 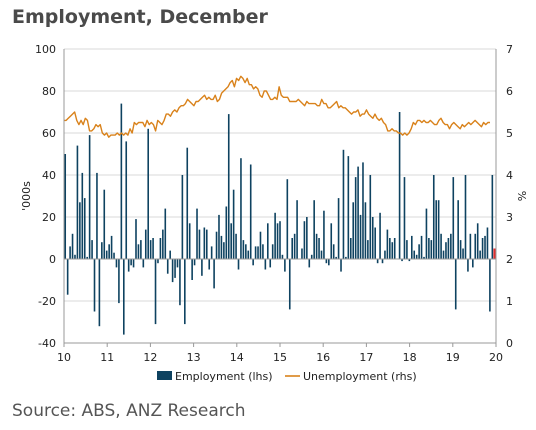 I want to click on left-tick-label: 40, so click(x=49, y=175).